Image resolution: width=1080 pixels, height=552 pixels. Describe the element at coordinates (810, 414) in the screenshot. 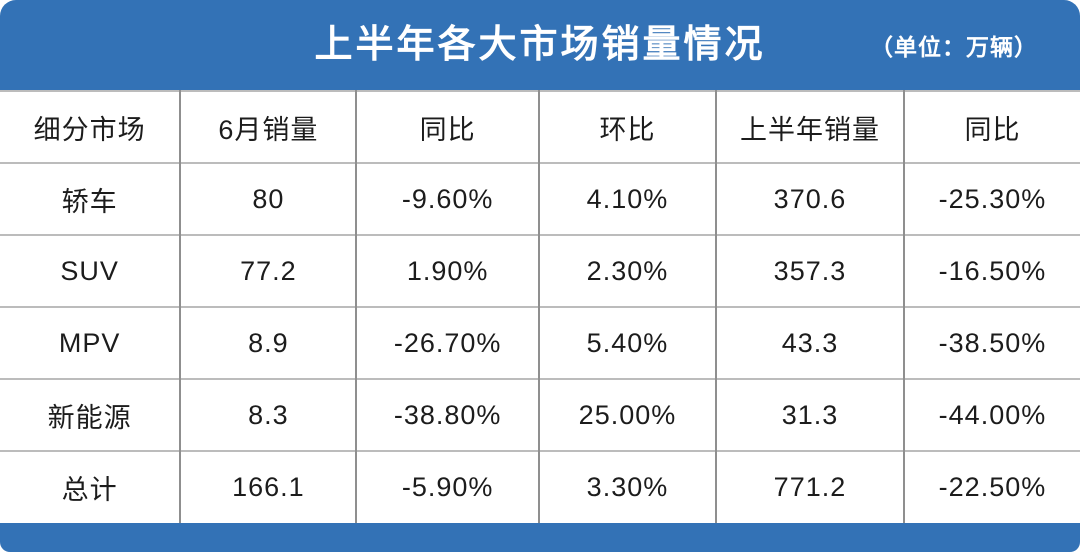

I see `cell-h1-sales: 31.3` at that location.